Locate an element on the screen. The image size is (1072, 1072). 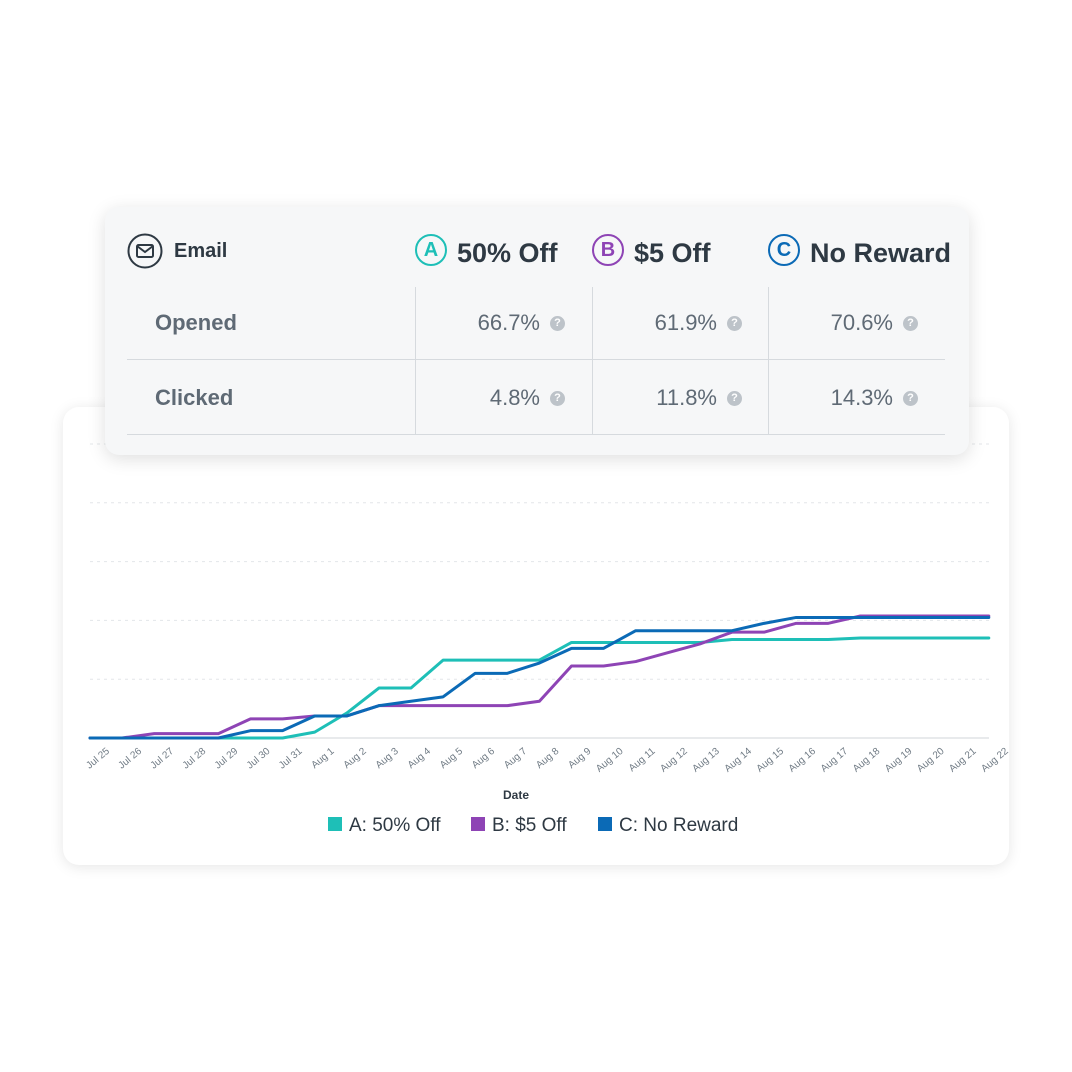
metric-value: 66.7% is located at coordinates (508, 322).